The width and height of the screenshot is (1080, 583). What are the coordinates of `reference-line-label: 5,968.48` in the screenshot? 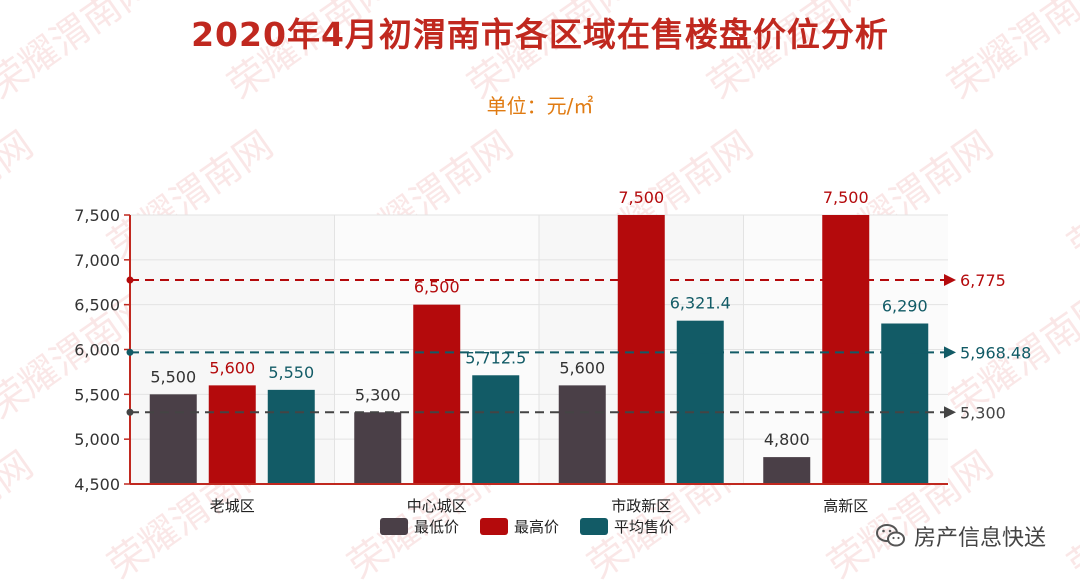 It's located at (995, 352).